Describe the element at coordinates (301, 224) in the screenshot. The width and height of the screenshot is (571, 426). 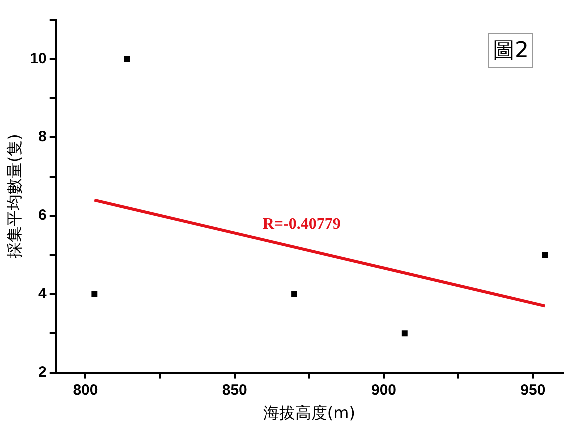
I see `annotation: R=-0.40779` at that location.